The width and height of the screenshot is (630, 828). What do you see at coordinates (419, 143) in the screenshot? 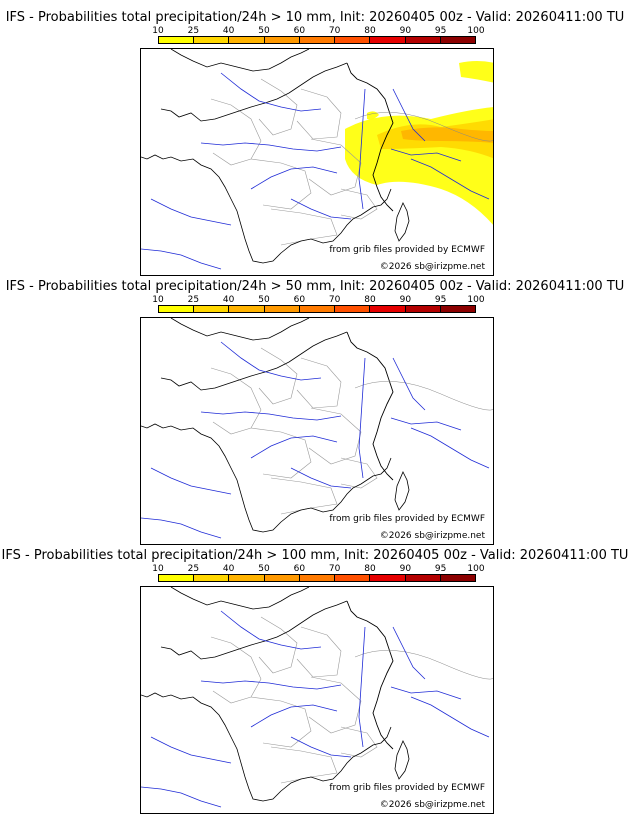
I see `precipitation-shading-icon` at bounding box center [419, 143].